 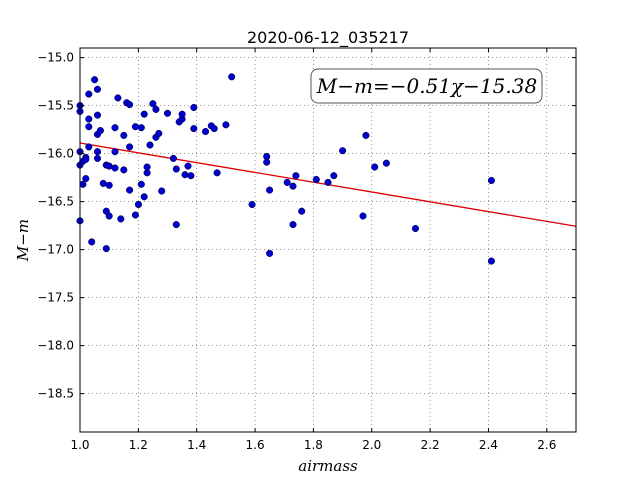 What do you see at coordinates (488, 445) in the screenshot?
I see `x-tick-label: 2.4` at bounding box center [488, 445].